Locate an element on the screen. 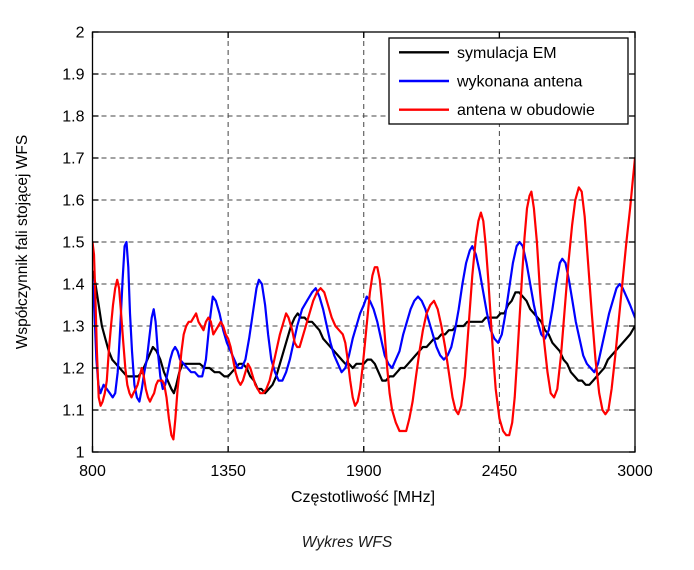 The image size is (694, 570). y-tick-label: 2 is located at coordinates (80, 33).